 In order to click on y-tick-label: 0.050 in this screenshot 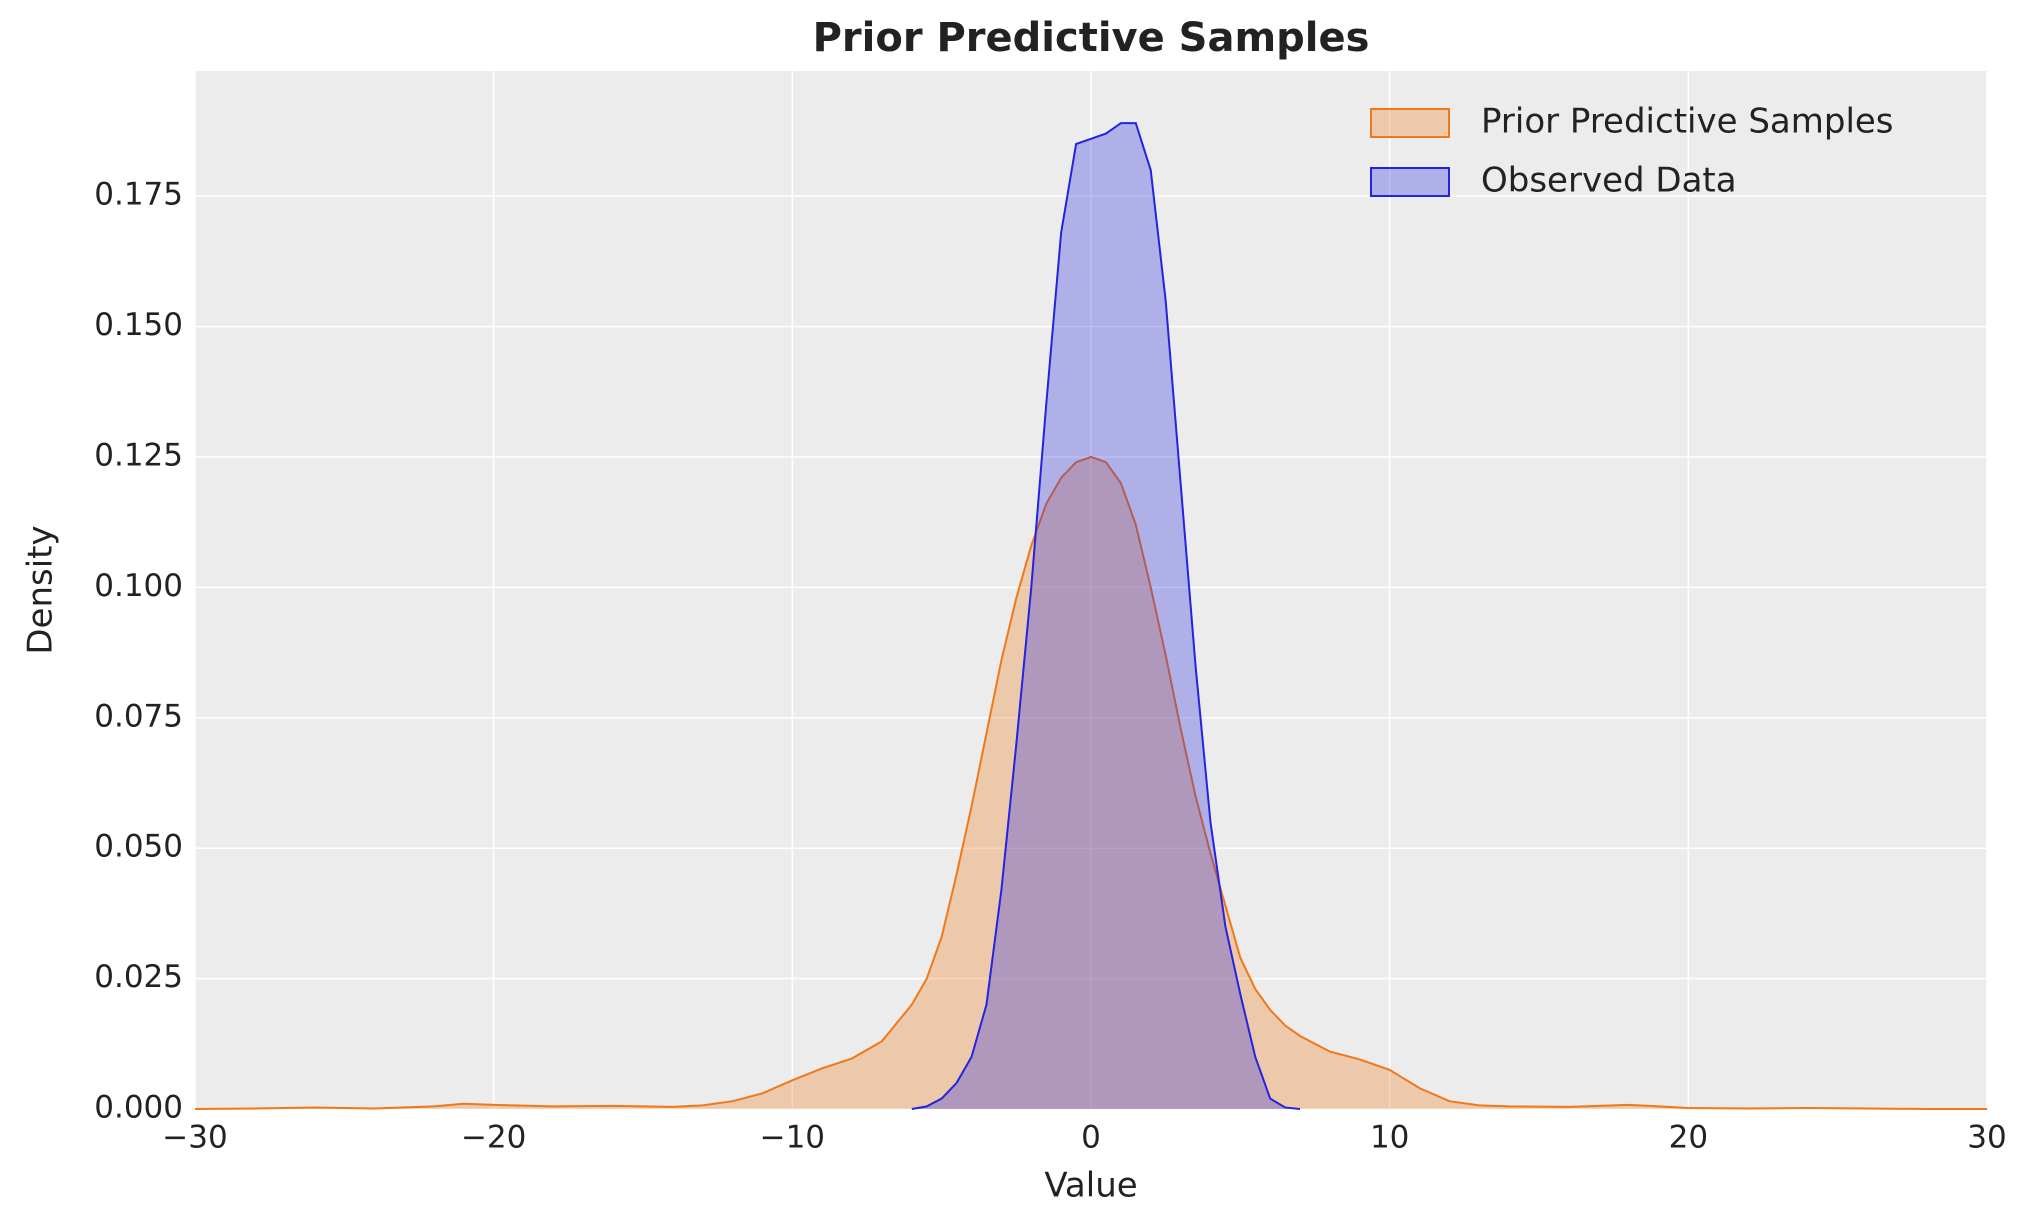, I will do `click(138, 847)`.